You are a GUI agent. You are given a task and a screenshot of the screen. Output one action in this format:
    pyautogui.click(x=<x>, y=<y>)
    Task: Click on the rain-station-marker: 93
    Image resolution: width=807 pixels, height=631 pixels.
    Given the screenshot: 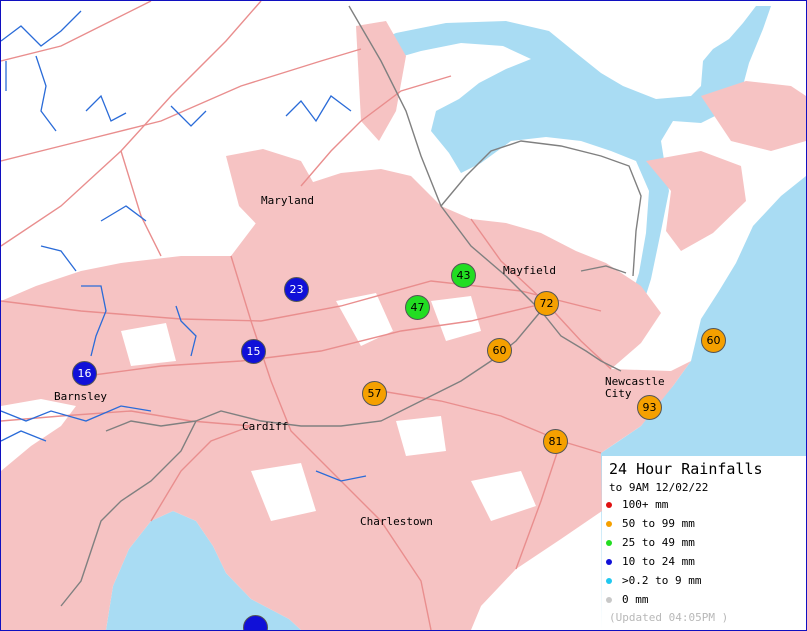 What is the action you would take?
    pyautogui.click(x=649, y=407)
    